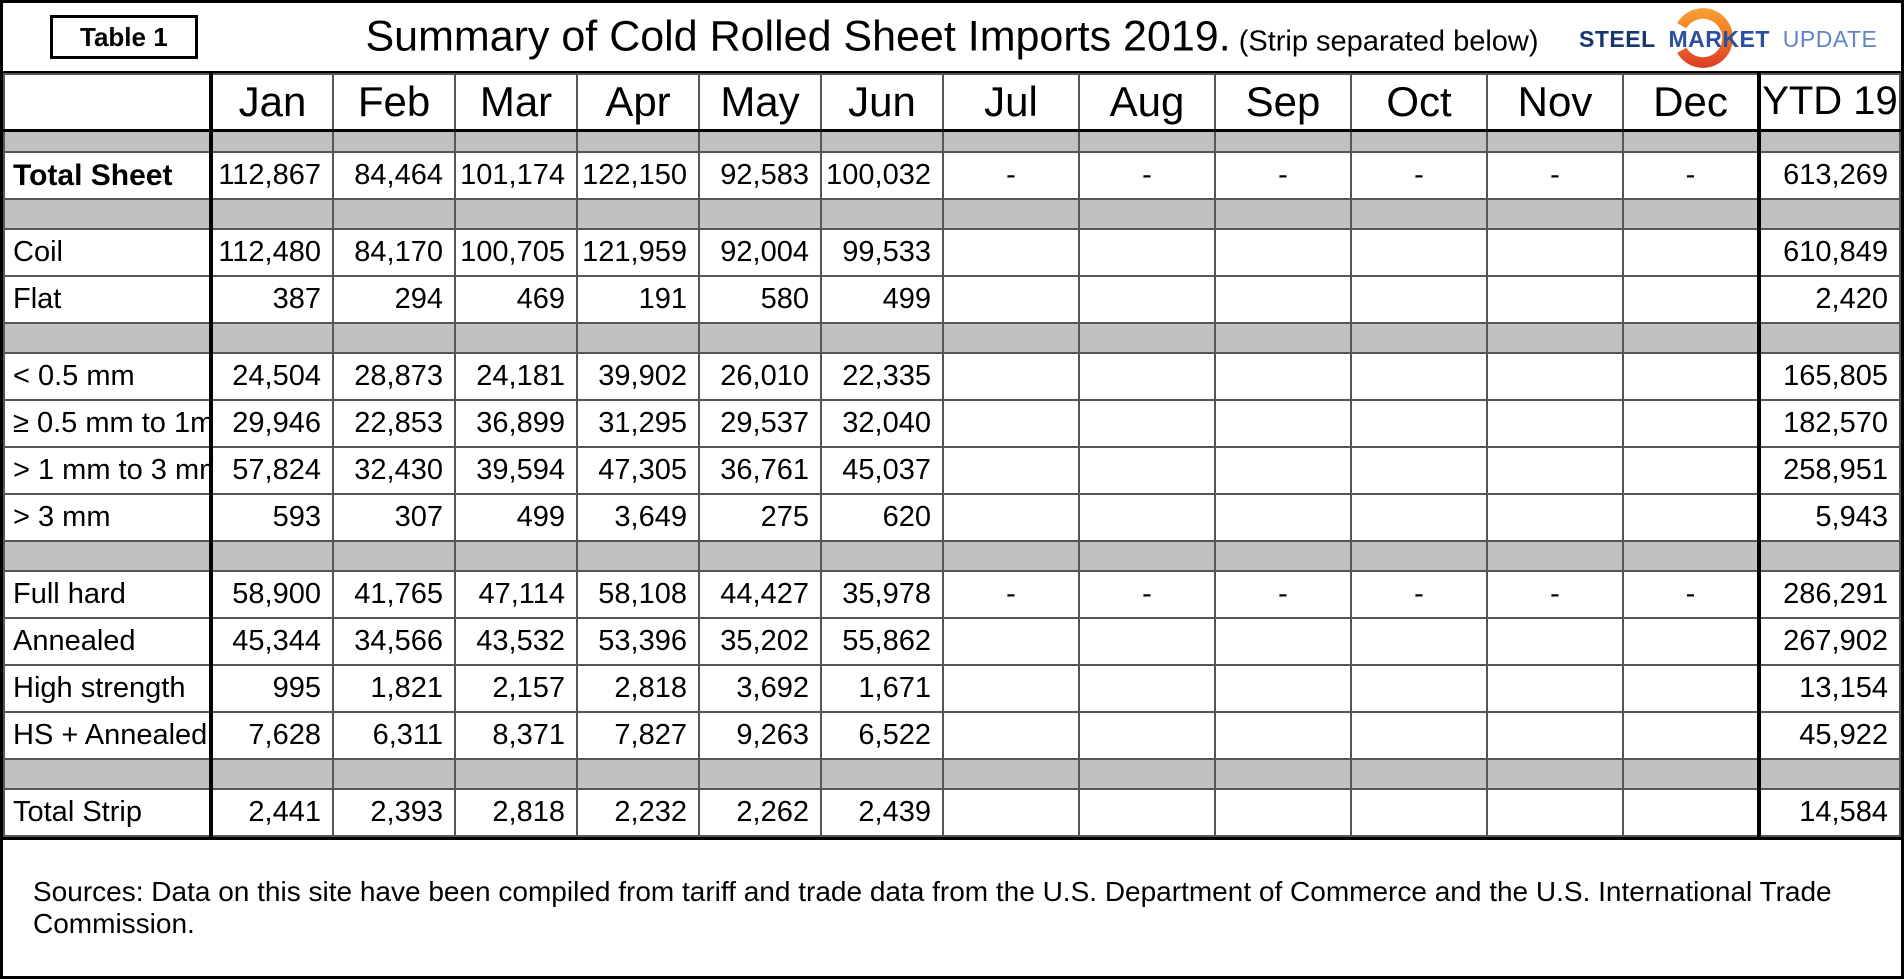  What do you see at coordinates (516, 423) in the screenshot?
I see `data-cell: 36,899` at bounding box center [516, 423].